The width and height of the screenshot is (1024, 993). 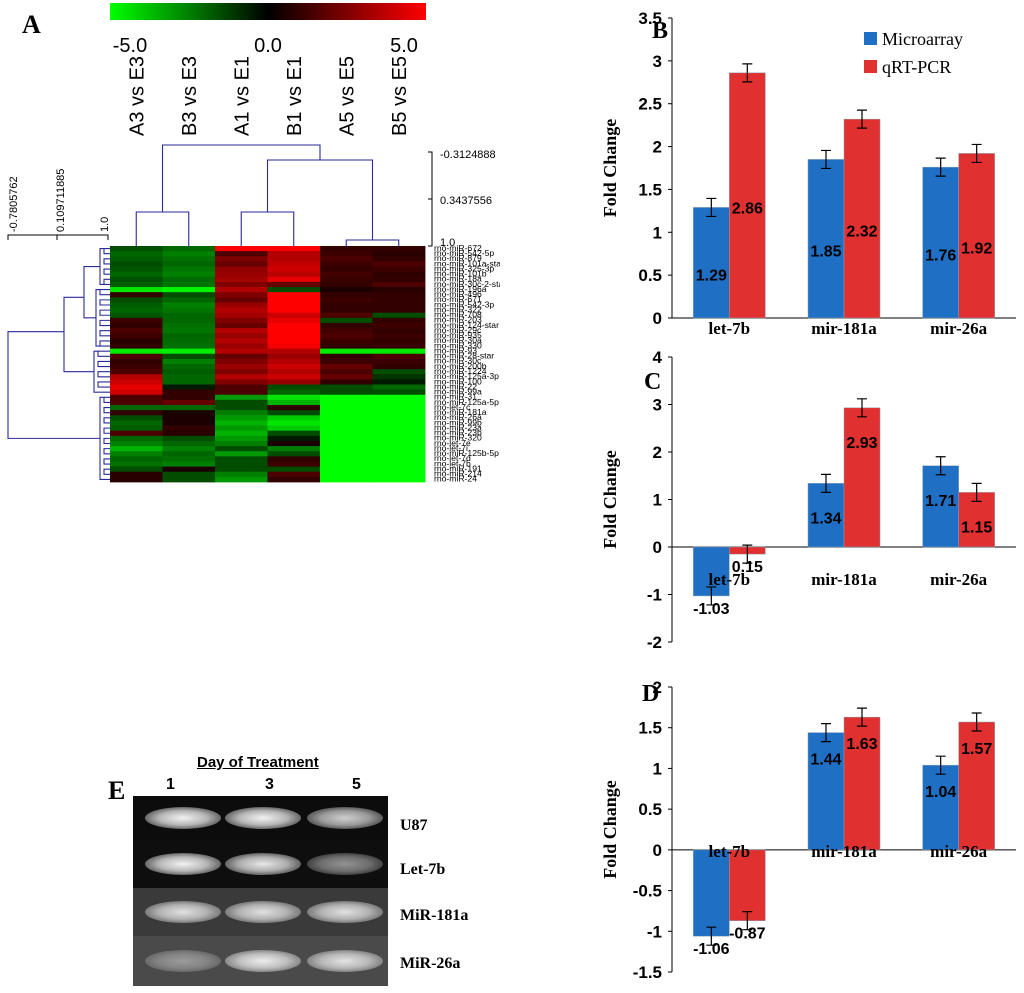 What do you see at coordinates (958, 851) in the screenshot?
I see `category-label: mir-26a` at bounding box center [958, 851].